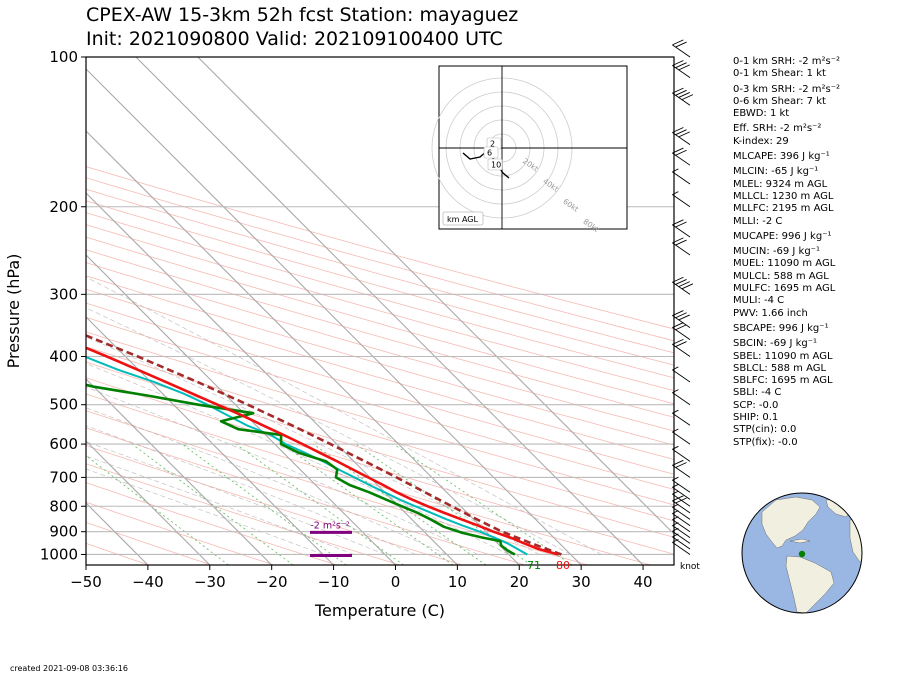 The image size is (906, 675). I want to click on x-axis-label: Temperature (C), so click(379, 610).